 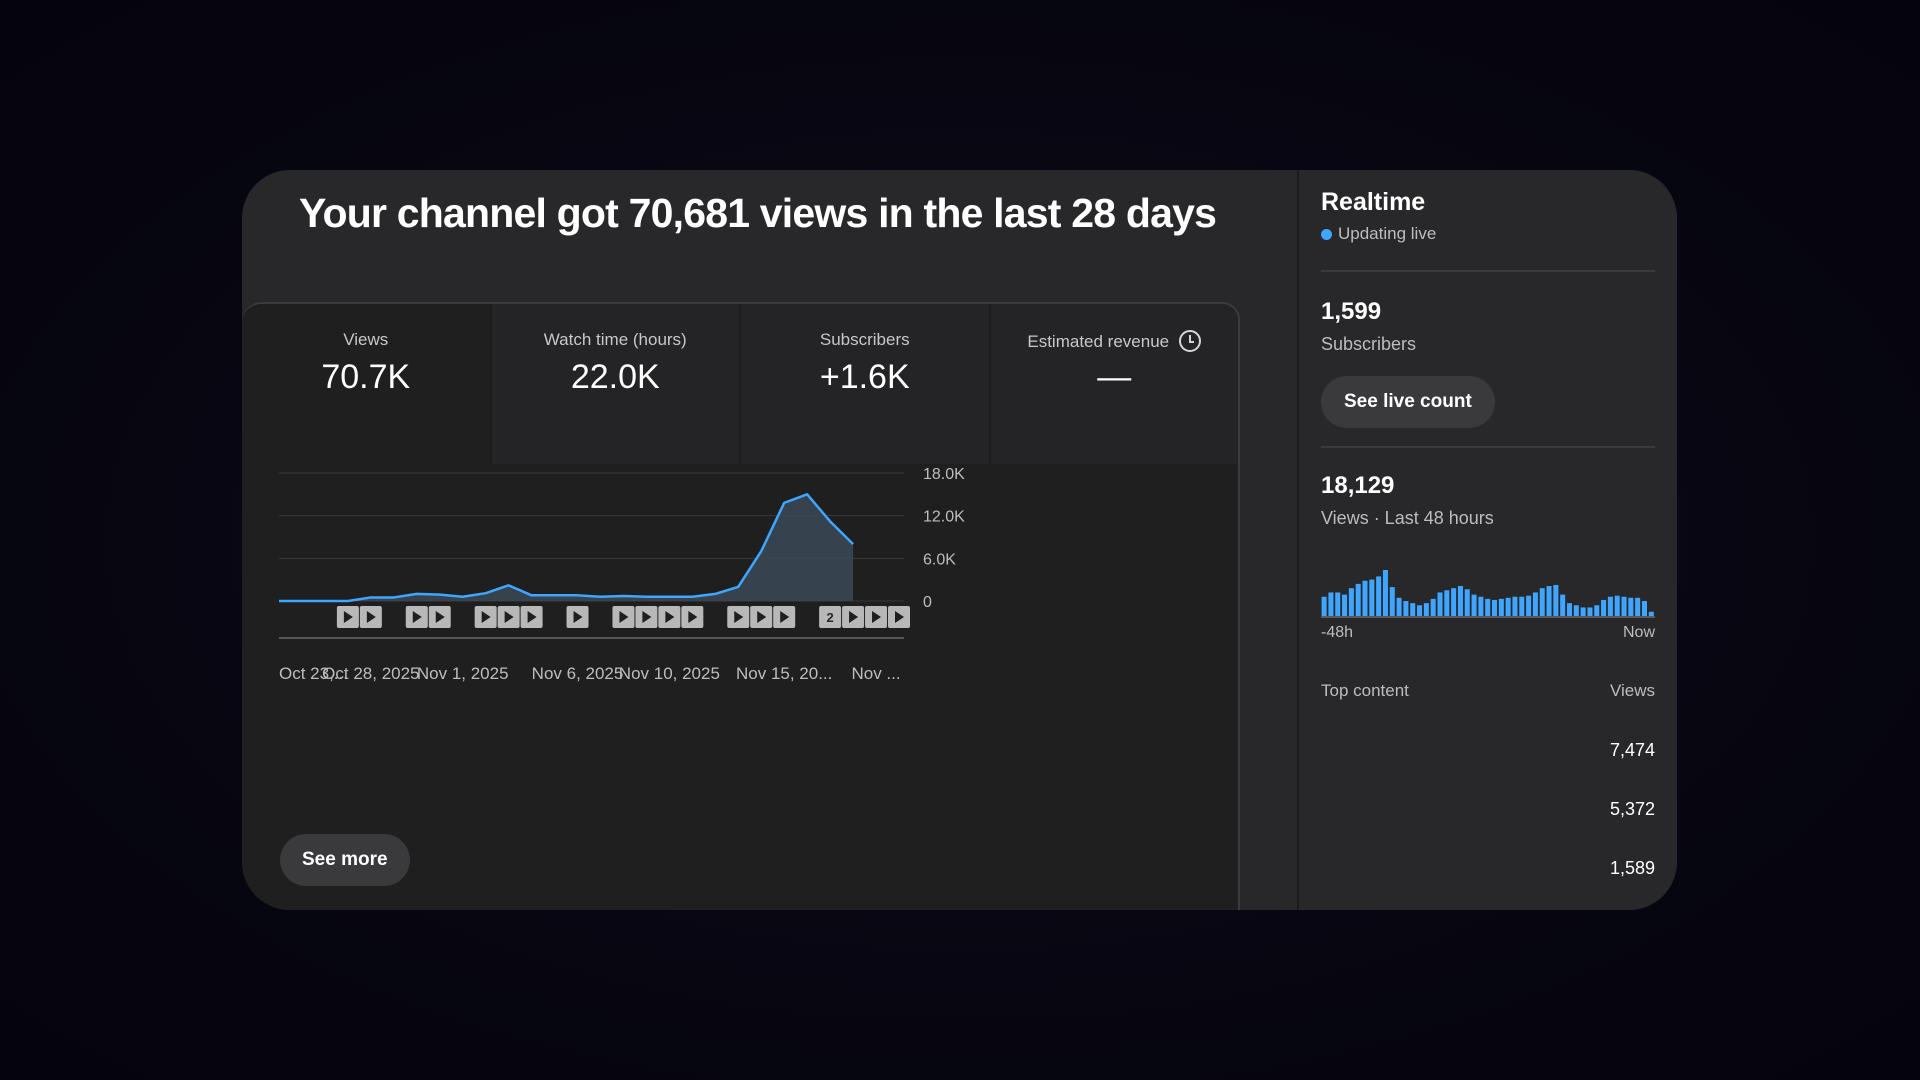 I want to click on metric-label: Watch time (hours), so click(x=615, y=339).